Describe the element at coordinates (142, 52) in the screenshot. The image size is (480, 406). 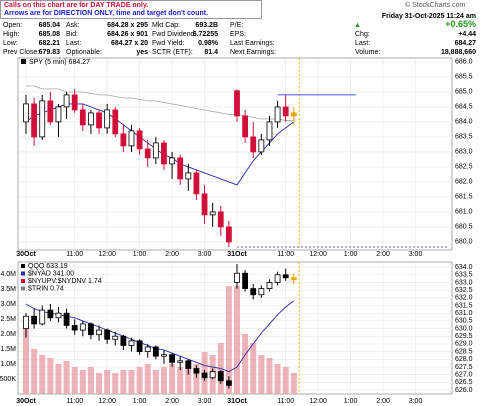
I see `field-value: yes` at that location.